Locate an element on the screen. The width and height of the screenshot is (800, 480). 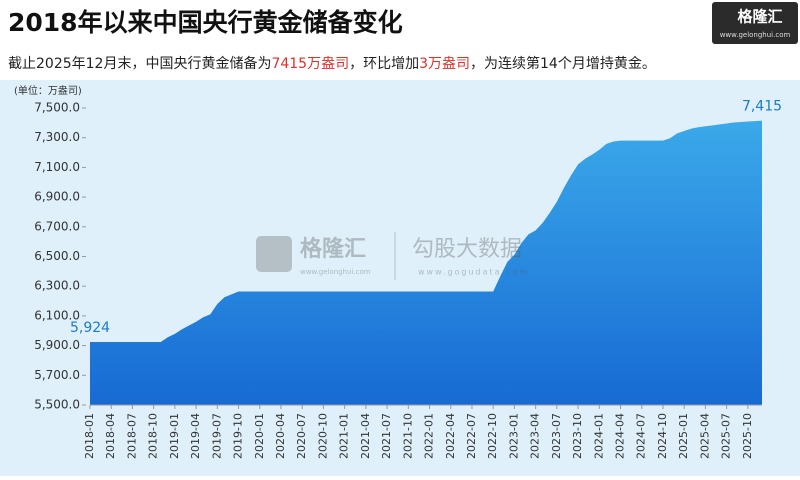
y-tick-label: 5,700.0 is located at coordinates (57, 375).